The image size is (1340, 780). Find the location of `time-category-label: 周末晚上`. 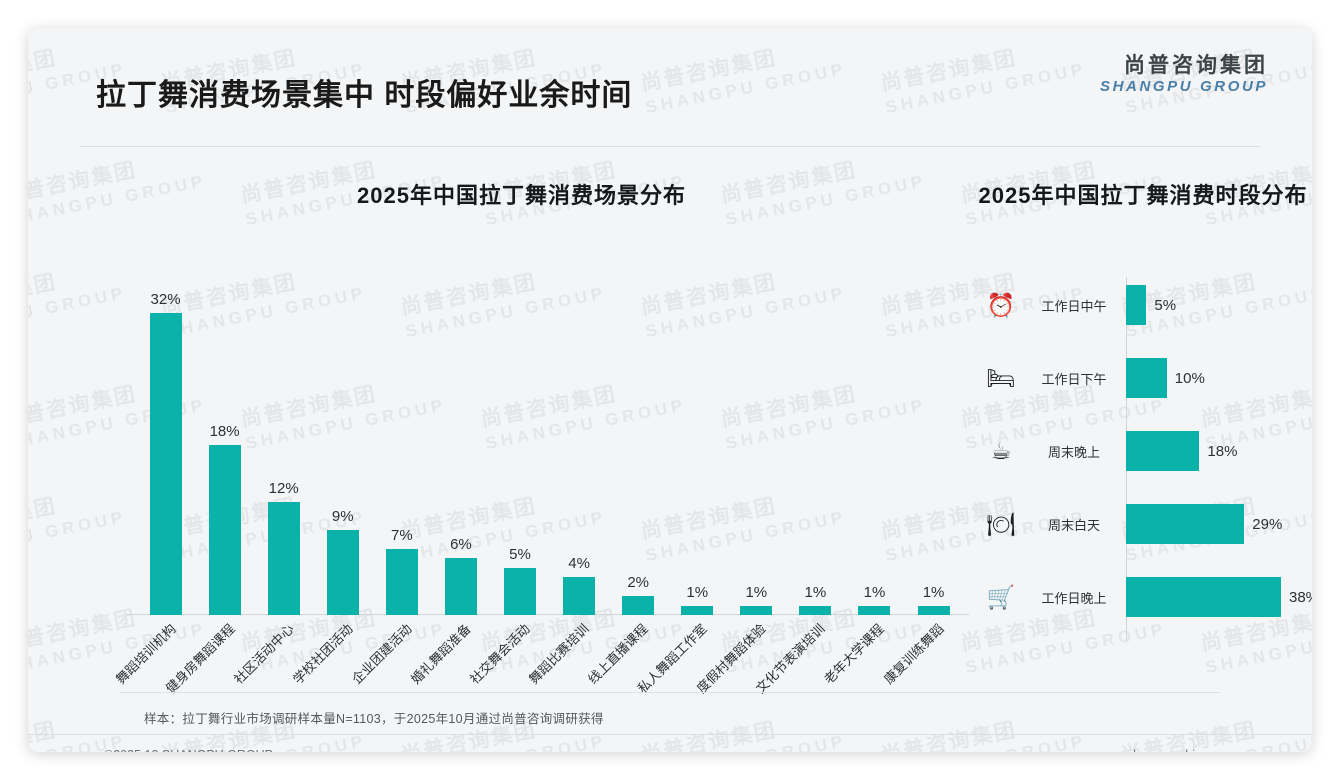

time-category-label: 周末晚上 is located at coordinates (1073, 452).